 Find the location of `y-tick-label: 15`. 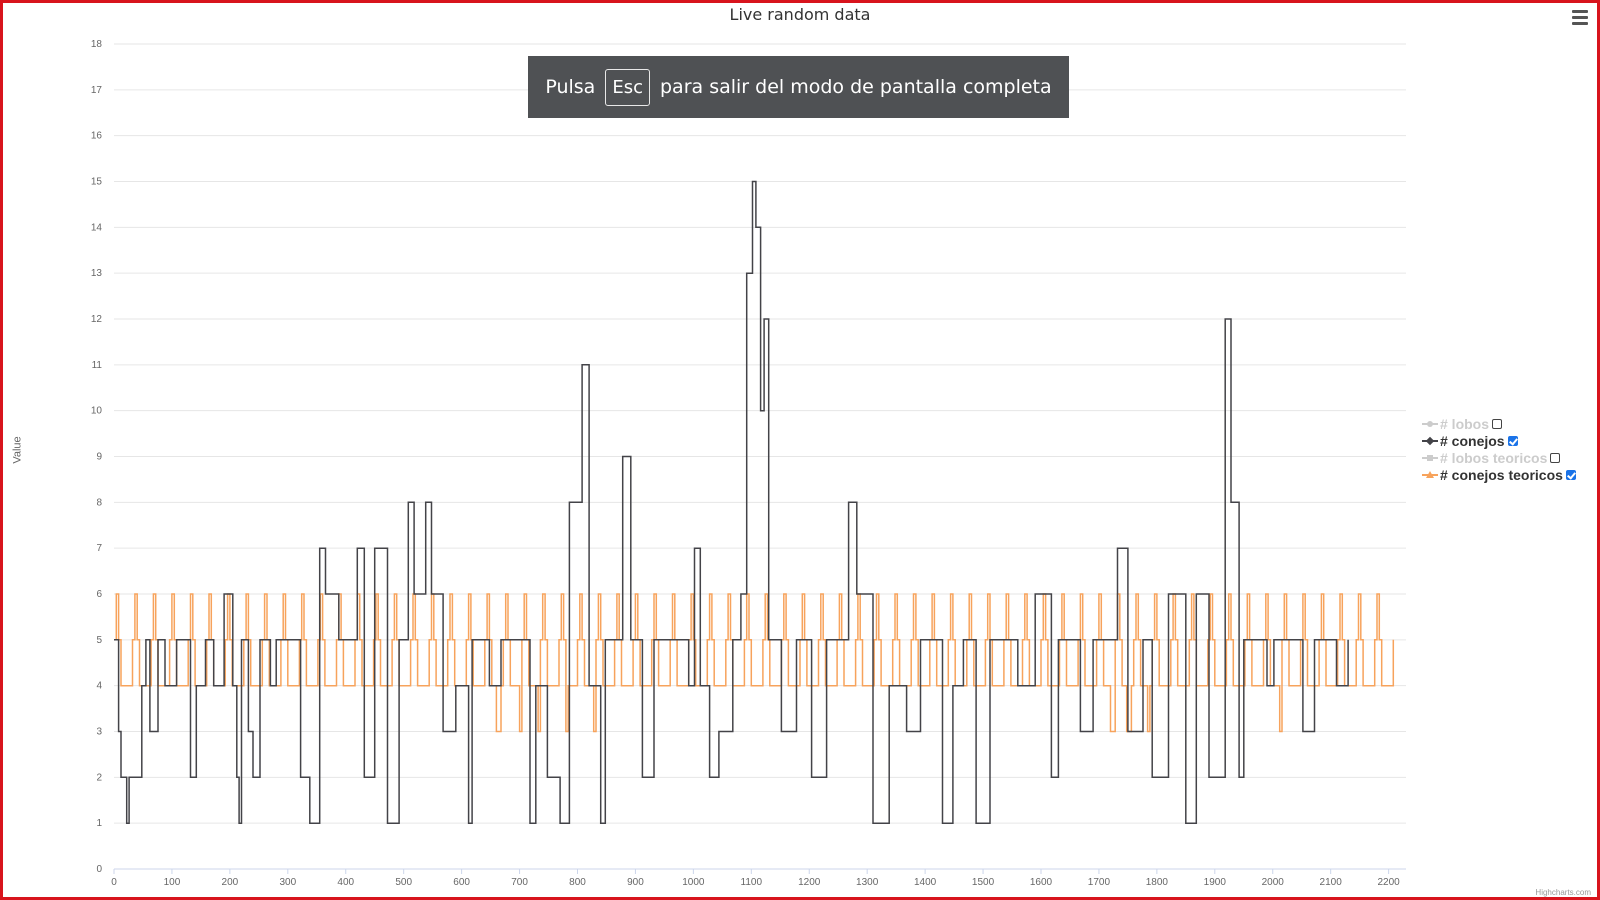

y-tick-label: 15 is located at coordinates (97, 182).